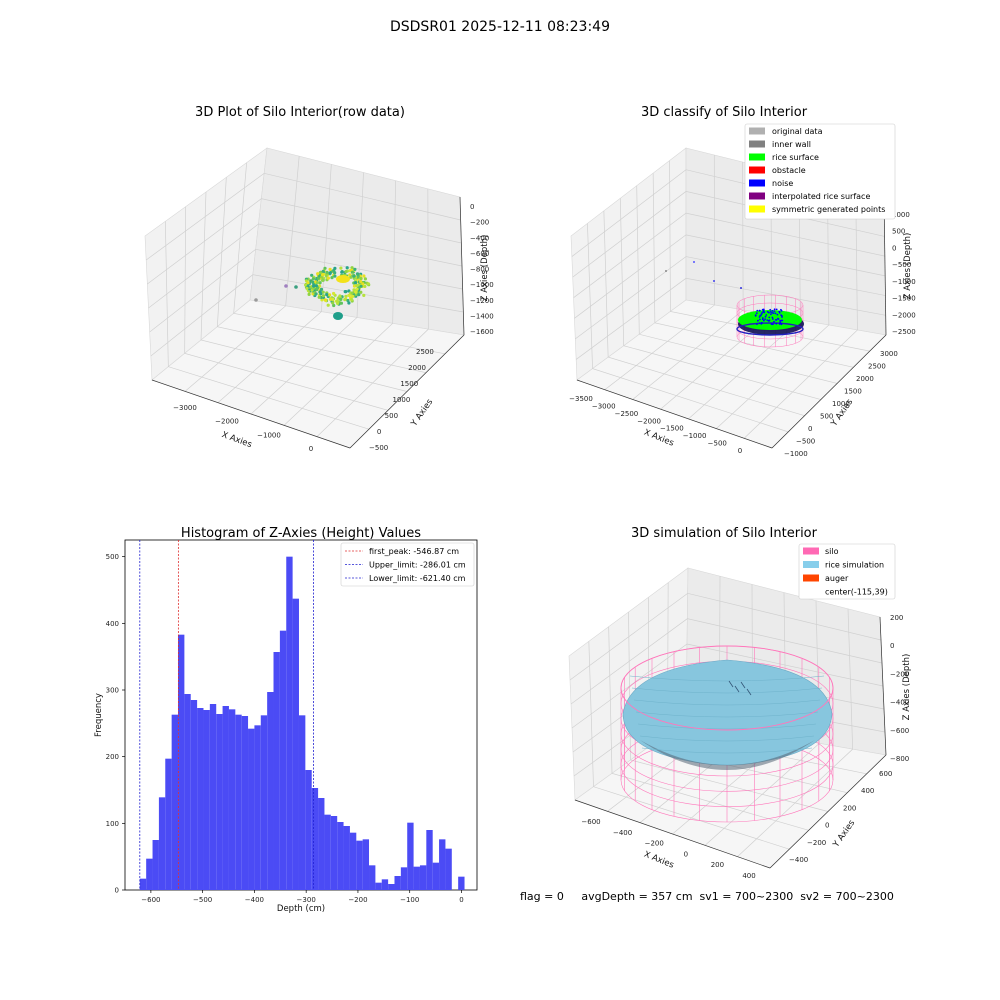  I want to click on plot4-legend-box, so click(847, 571).